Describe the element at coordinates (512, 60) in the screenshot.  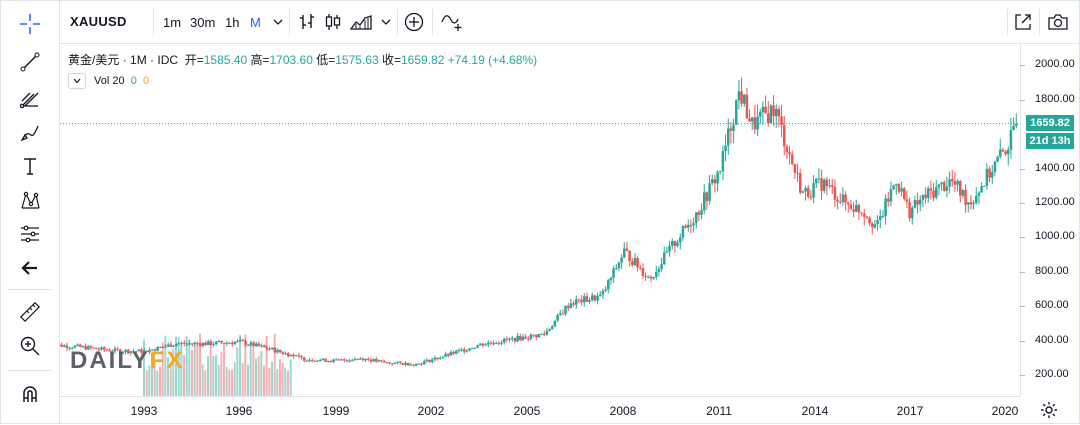
I see `legend-change-percent: (+4.68%)` at that location.